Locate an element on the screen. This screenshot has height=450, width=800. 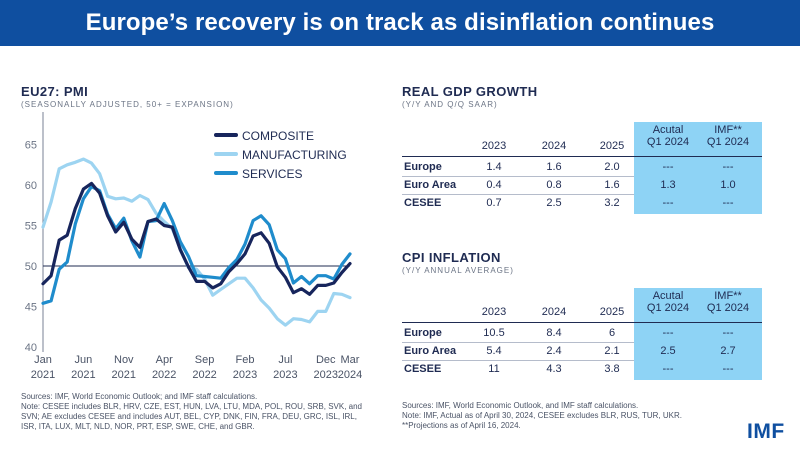
quarter-column-header: Acutal Q1 2024 is located at coordinates (668, 136).